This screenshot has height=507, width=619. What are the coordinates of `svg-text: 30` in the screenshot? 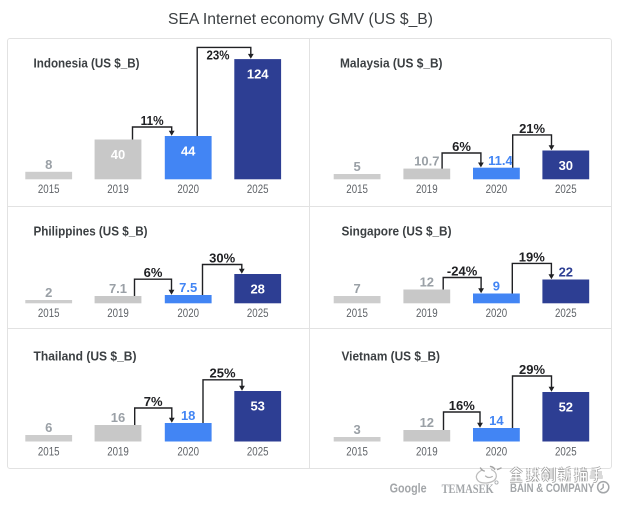 It's located at (566, 165).